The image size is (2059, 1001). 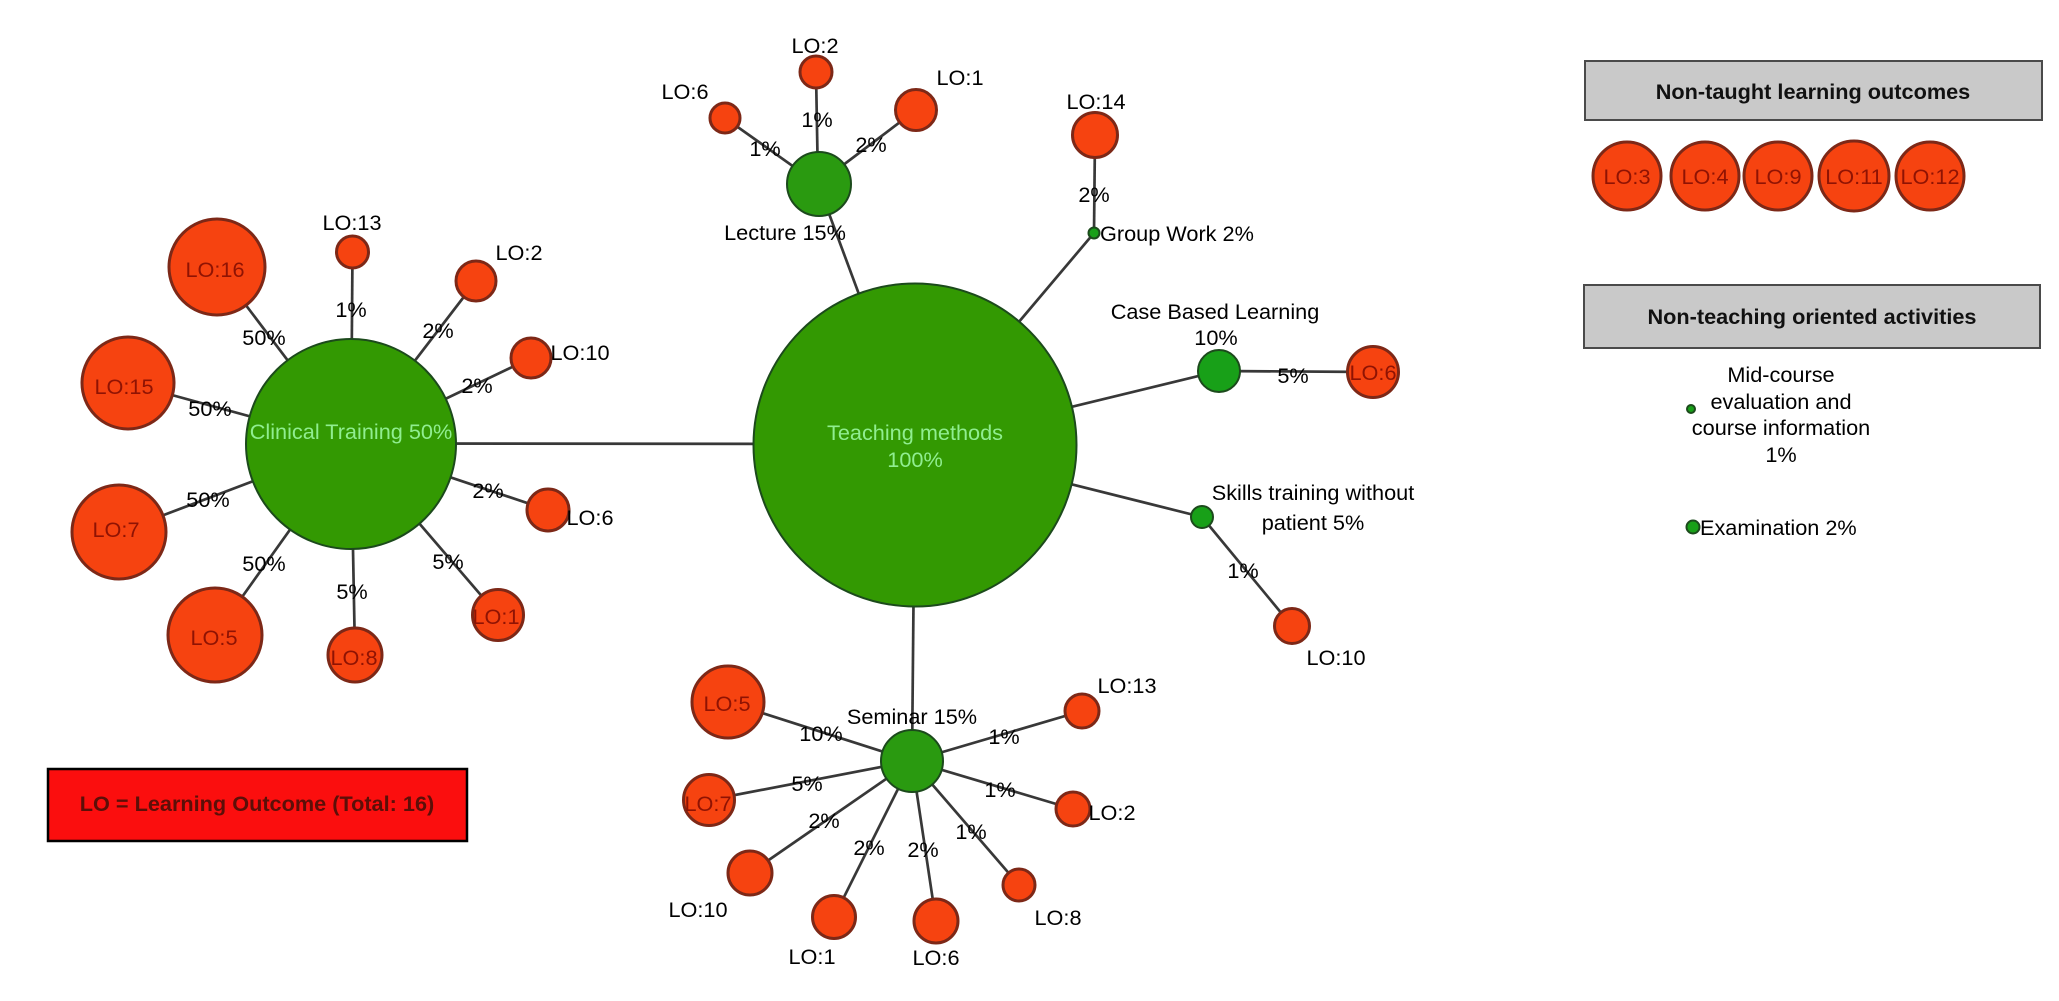 What do you see at coordinates (912, 716) in the screenshot?
I see `svg-text: Seminar 15%` at bounding box center [912, 716].